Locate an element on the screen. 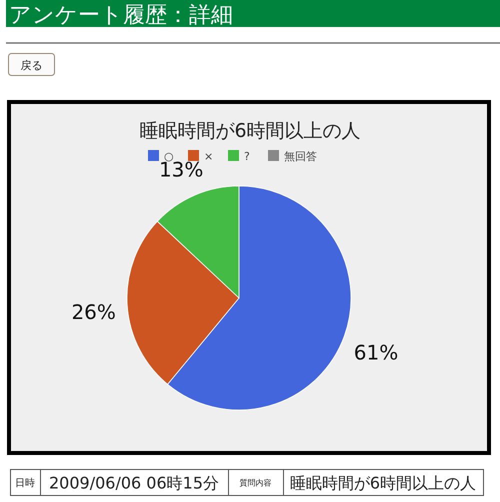  chart-title: 睡眠時間が6時間以上の人 is located at coordinates (250, 131).